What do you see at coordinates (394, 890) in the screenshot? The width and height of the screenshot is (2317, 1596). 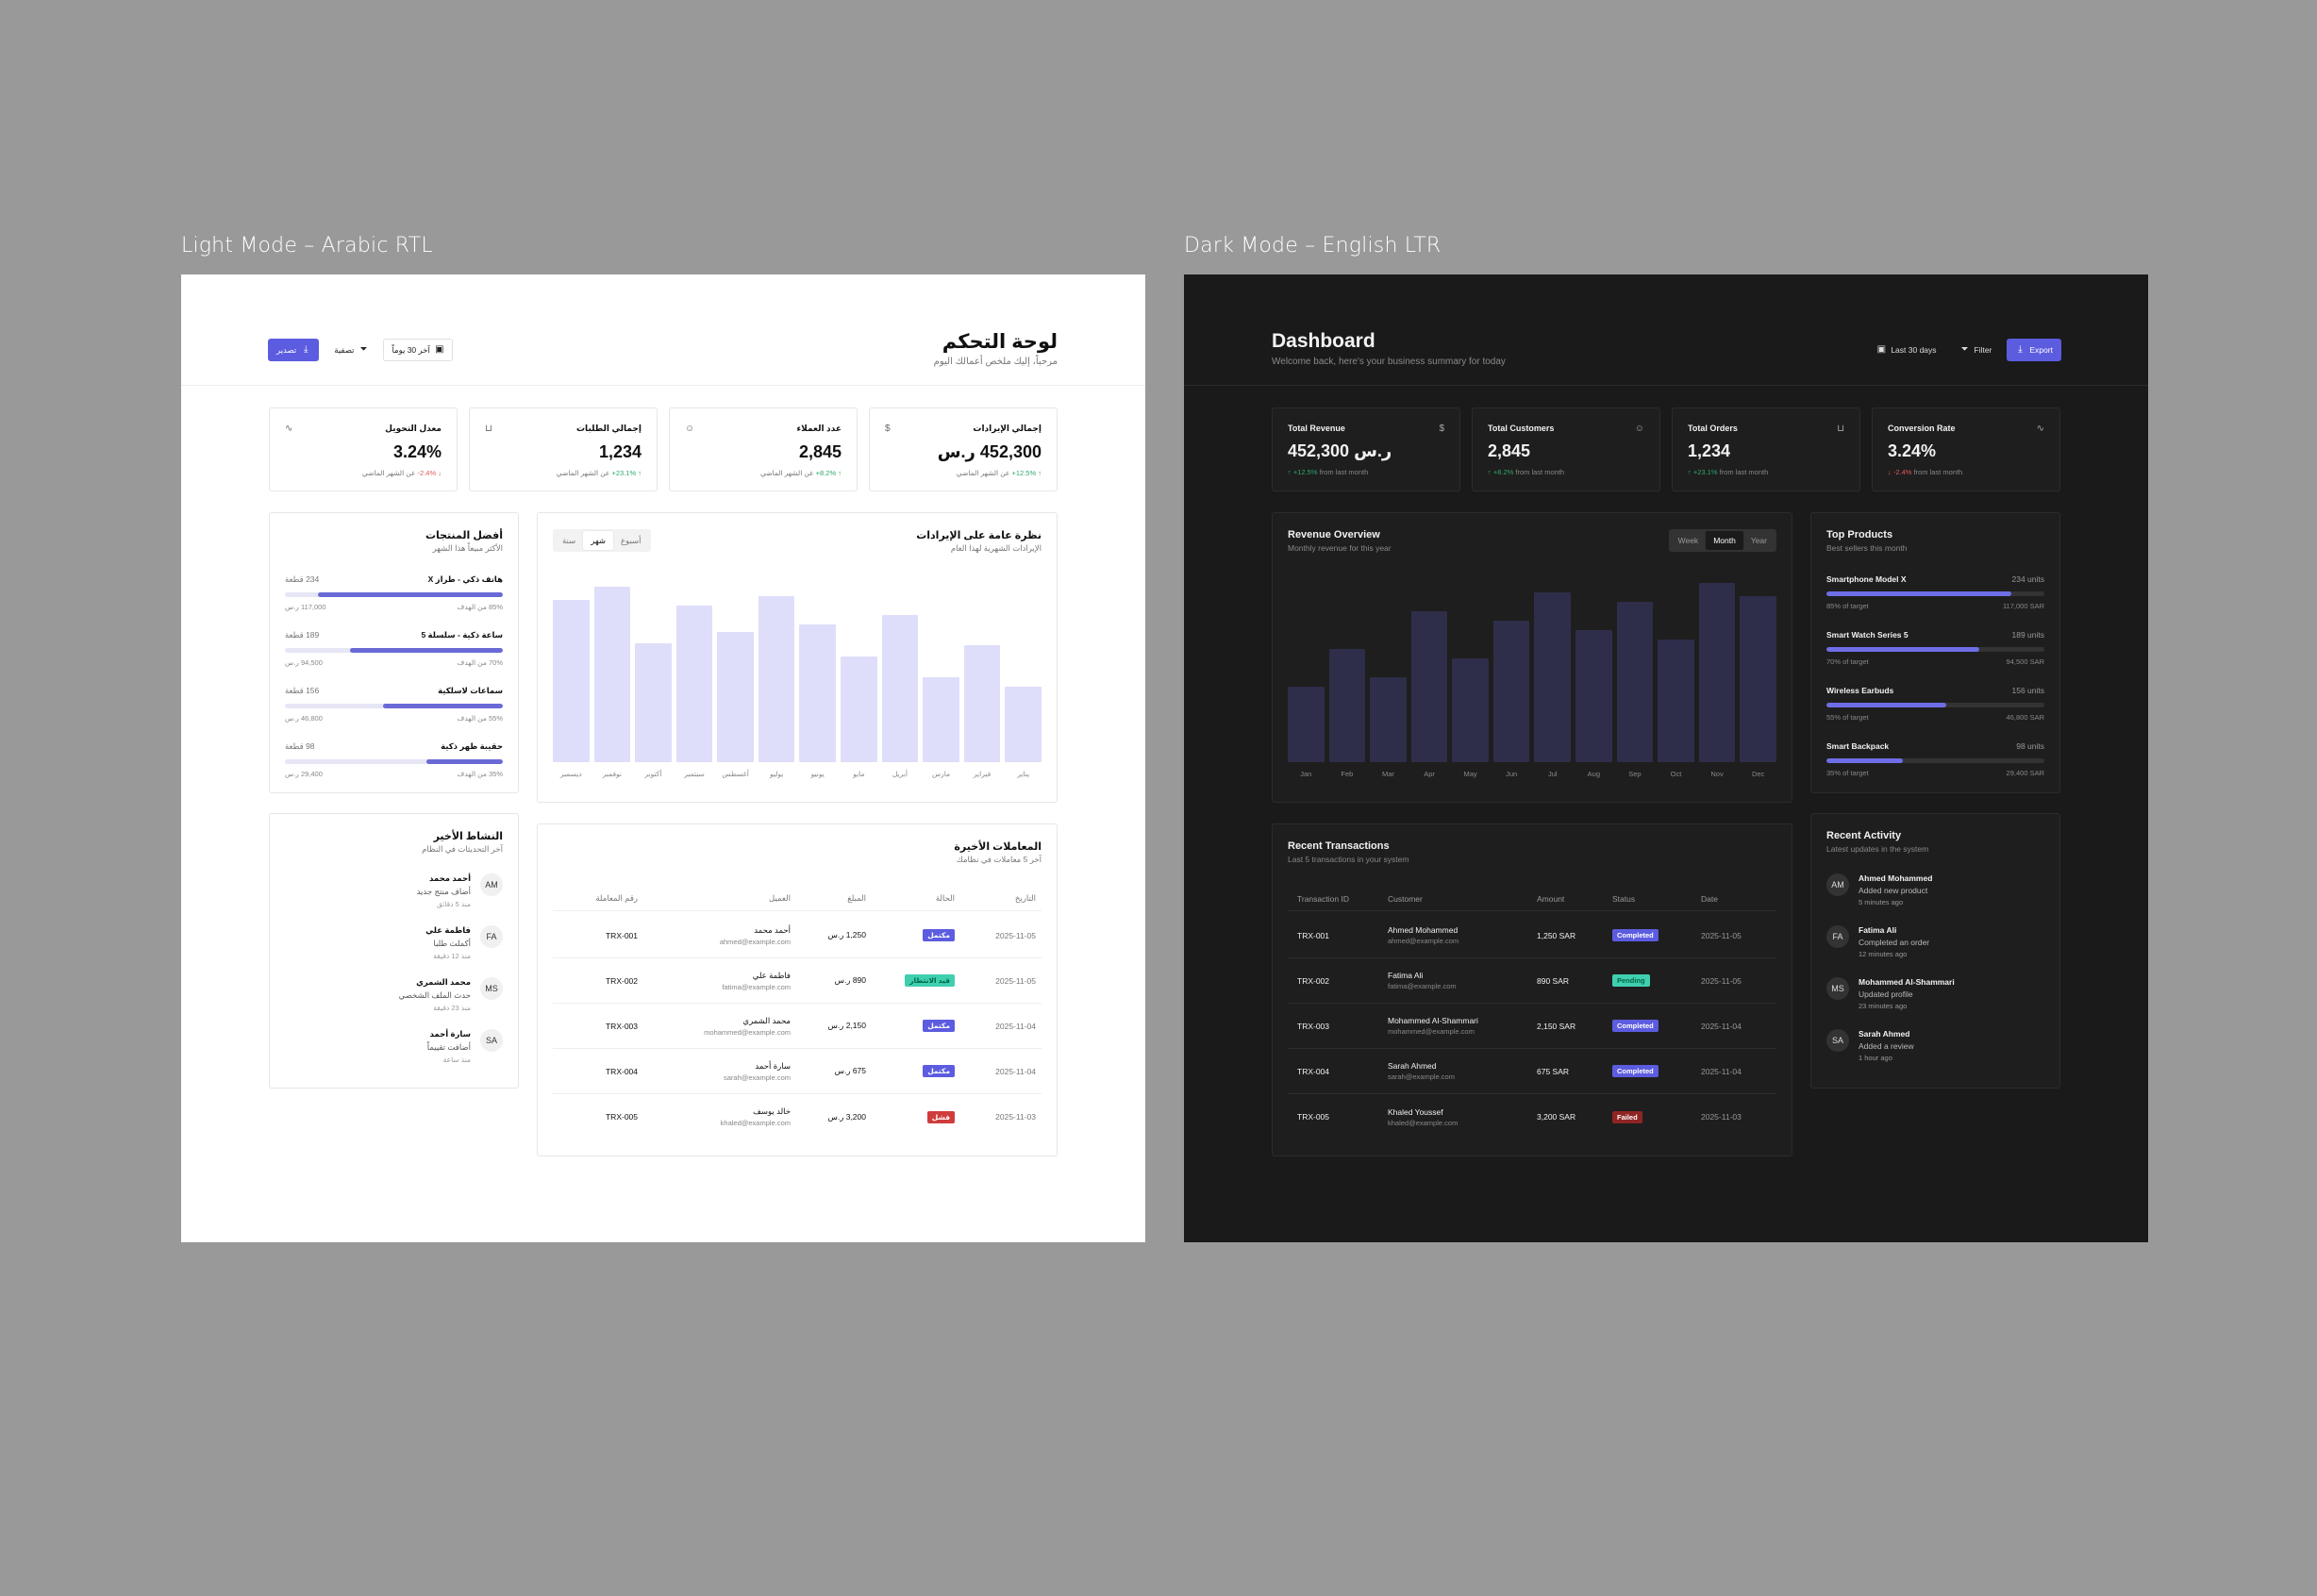 I see `activity-item: AM أحمد محمد أضاف منتج جديد منذ 5 دقائق` at bounding box center [394, 890].